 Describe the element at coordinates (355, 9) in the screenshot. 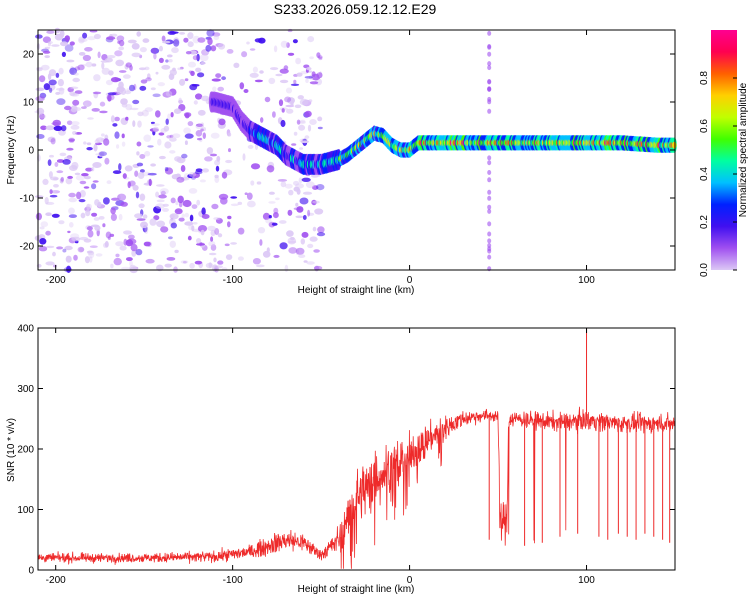

I see `figure-title: S233.2026.059.12.12.E29` at that location.